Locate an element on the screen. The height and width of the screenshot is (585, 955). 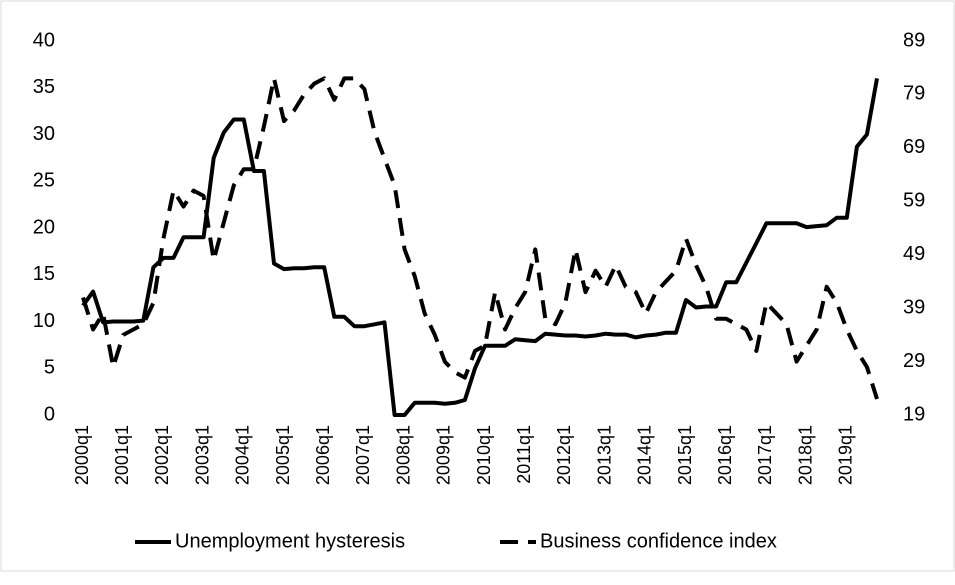
y-tick-label: 35 is located at coordinates (44, 87).